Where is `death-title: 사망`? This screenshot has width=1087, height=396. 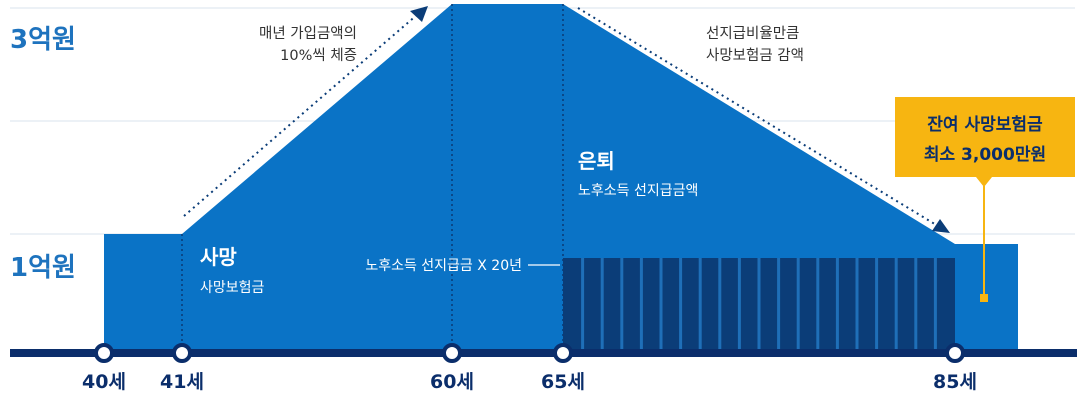
death-title: 사망 is located at coordinates (218, 257).